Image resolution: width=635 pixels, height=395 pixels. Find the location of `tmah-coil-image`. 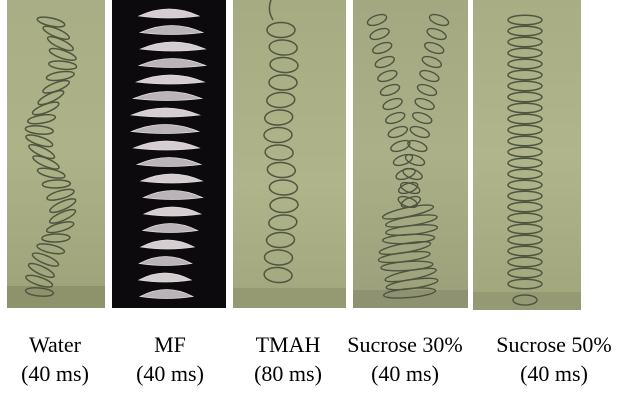

tmah-coil-image is located at coordinates (289, 154).